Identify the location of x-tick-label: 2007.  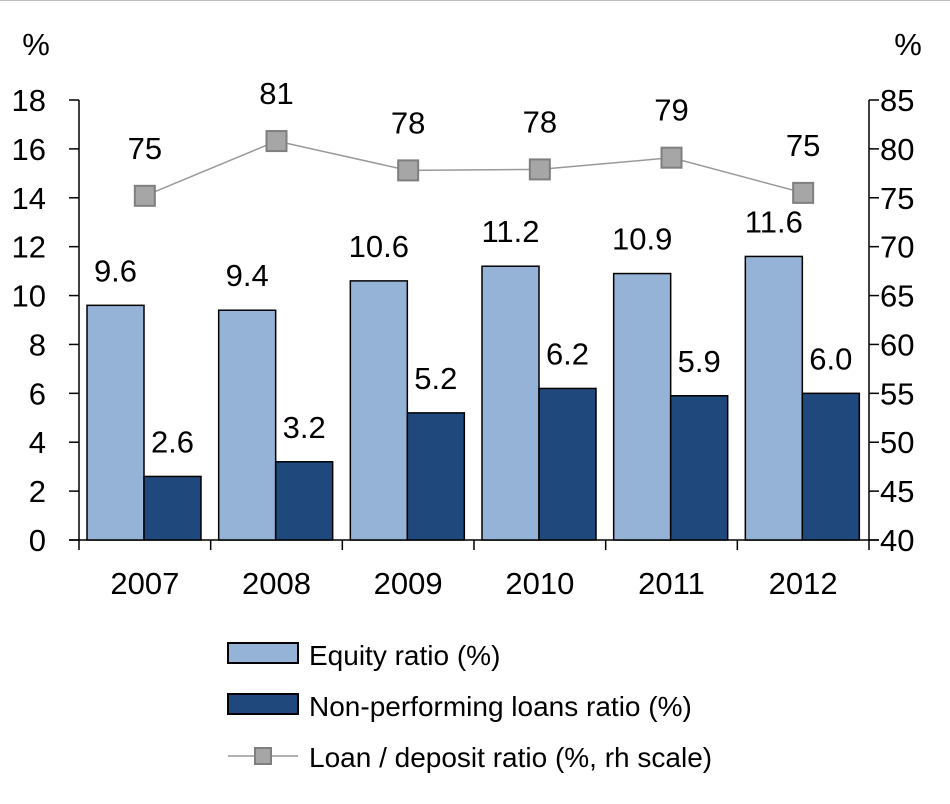
(144, 583).